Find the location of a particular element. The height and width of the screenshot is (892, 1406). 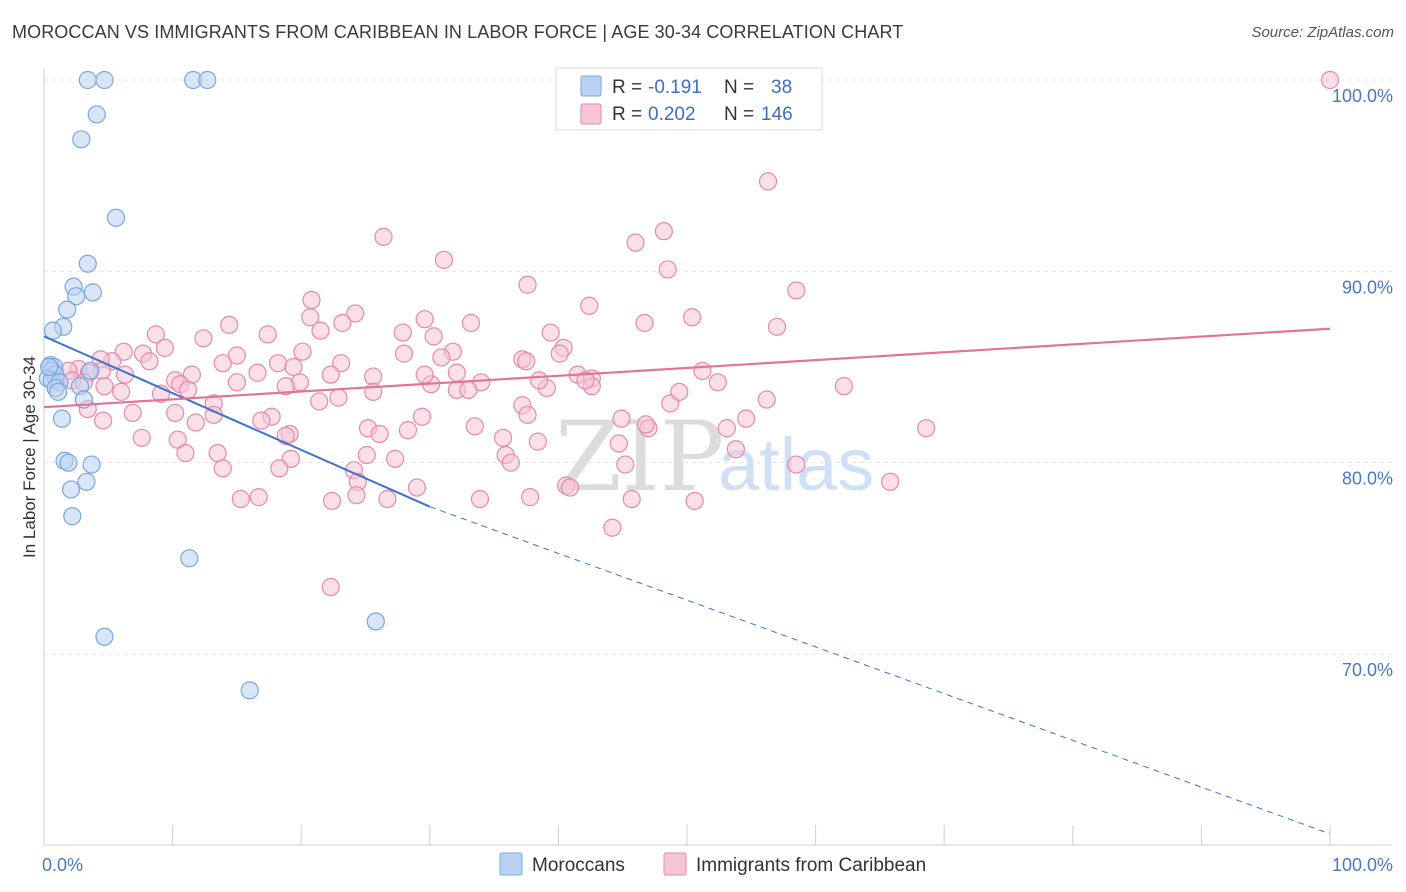

legend-n-label-moroccans: N = is located at coordinates (739, 87).